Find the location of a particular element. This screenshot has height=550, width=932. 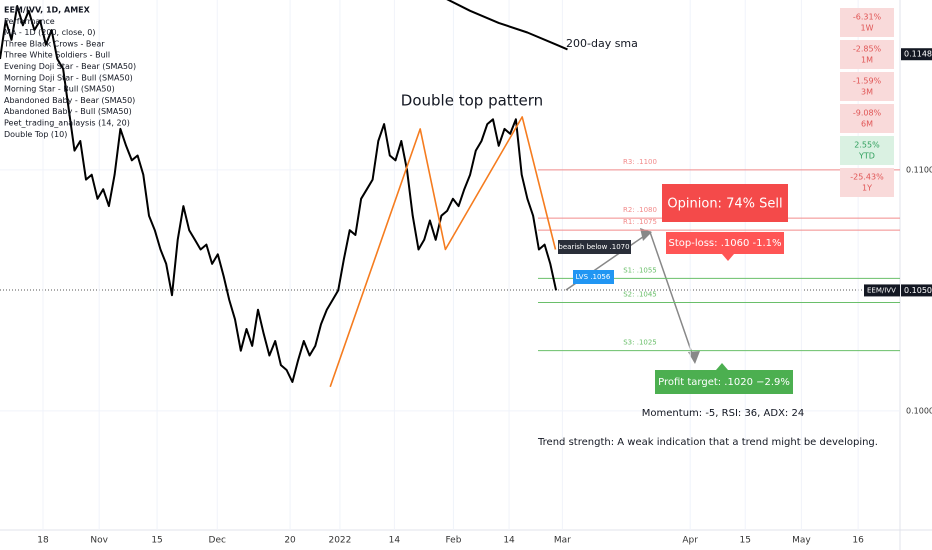

legend-line: Abandoned Baby - Bear (SMA50) is located at coordinates (69, 100).